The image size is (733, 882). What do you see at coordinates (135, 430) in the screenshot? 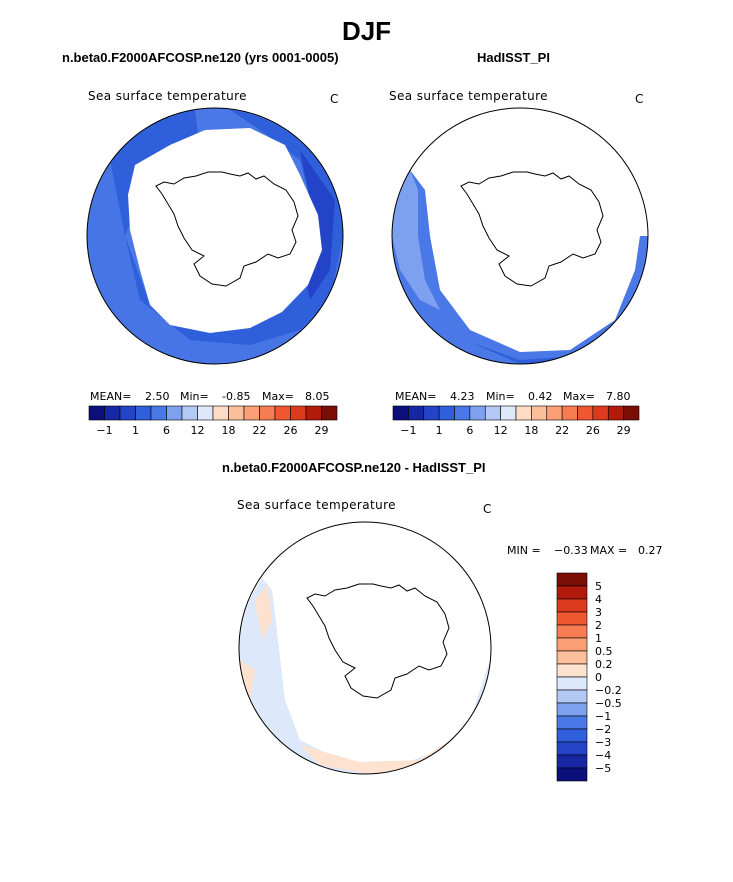
I see `left-colorbar-tick-label: 1` at bounding box center [135, 430].